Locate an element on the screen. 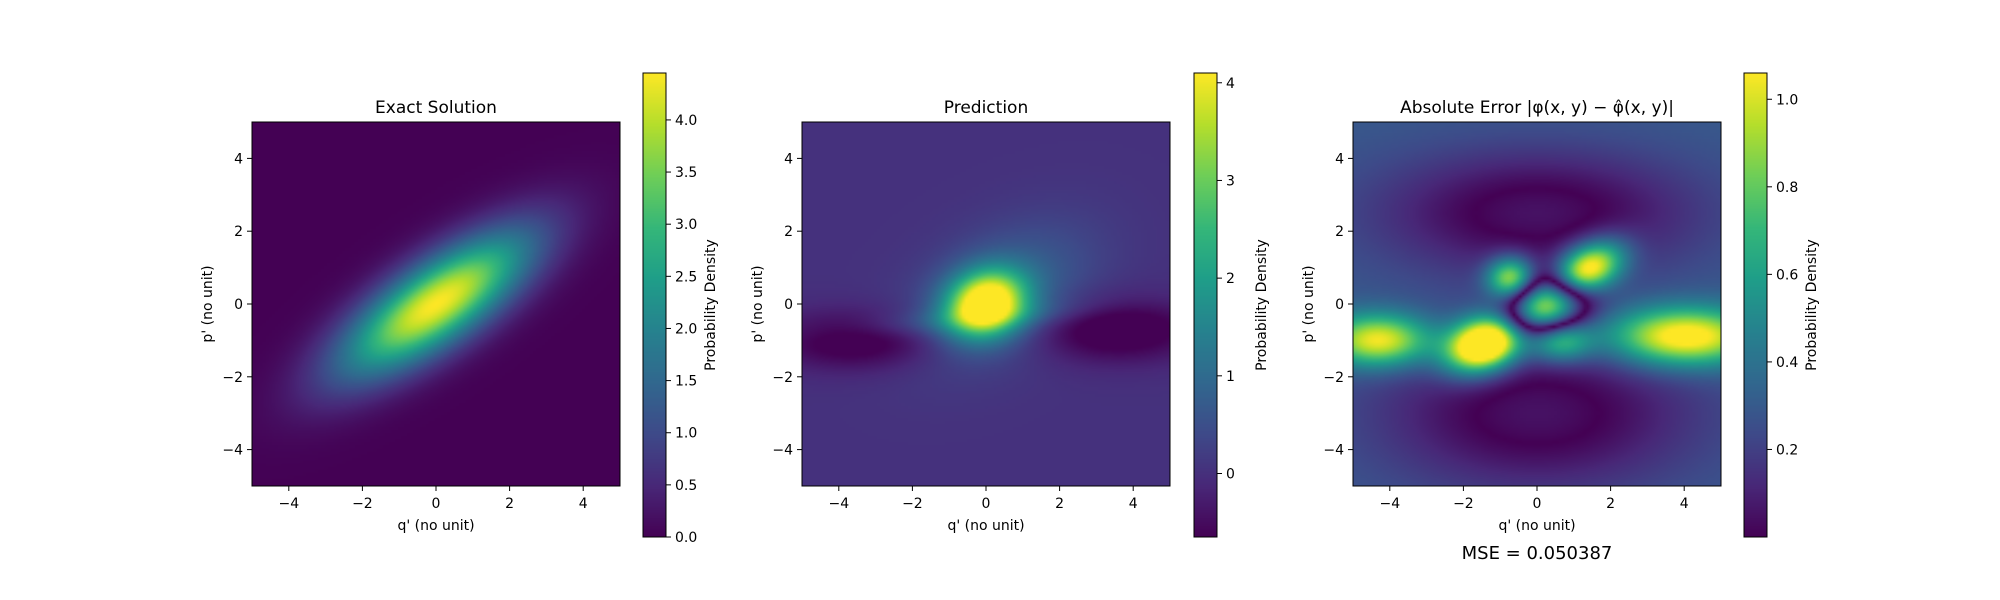  chart-title: Exact Solution is located at coordinates (436, 108).